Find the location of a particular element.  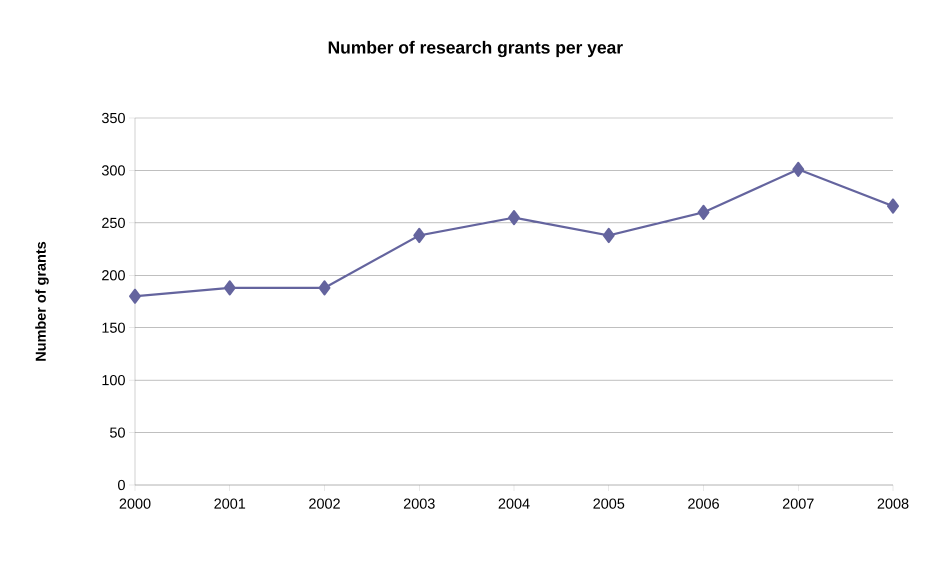

y-tick-label: 150 is located at coordinates (113, 327).